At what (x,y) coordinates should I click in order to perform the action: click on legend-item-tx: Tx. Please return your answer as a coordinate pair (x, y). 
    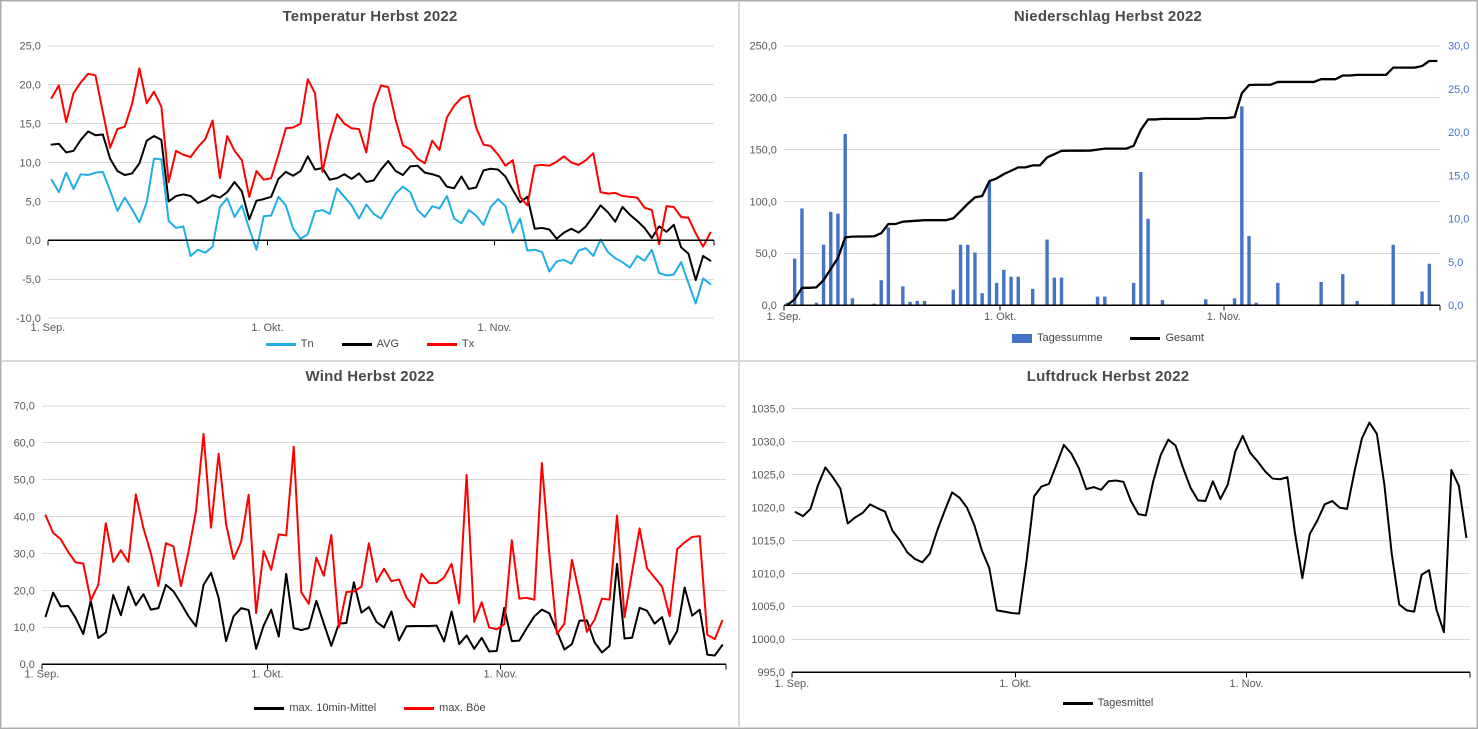
    Looking at the image, I should click on (450, 344).